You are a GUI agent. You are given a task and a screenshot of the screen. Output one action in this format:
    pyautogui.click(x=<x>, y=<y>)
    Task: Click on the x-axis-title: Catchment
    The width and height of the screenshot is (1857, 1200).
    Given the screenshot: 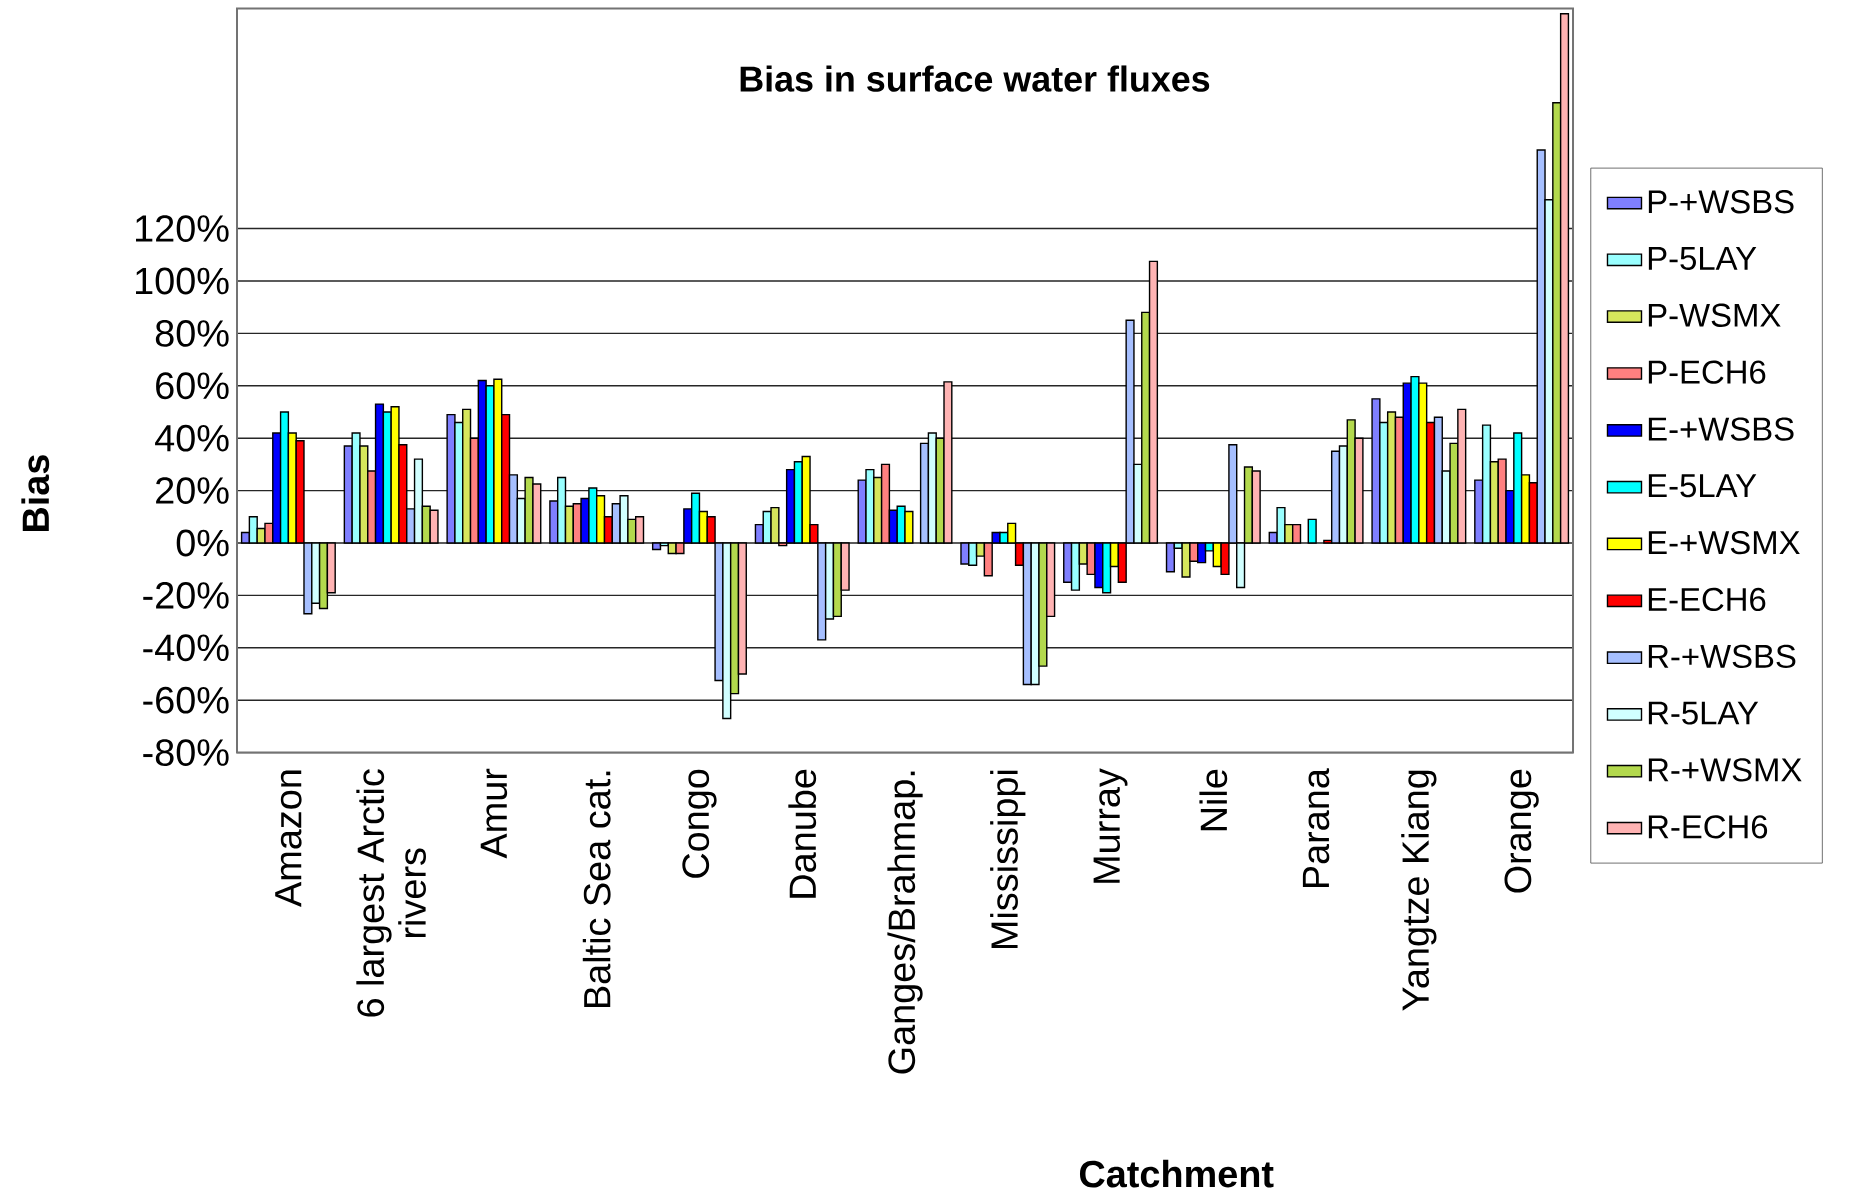 What is the action you would take?
    pyautogui.click(x=1176, y=1173)
    